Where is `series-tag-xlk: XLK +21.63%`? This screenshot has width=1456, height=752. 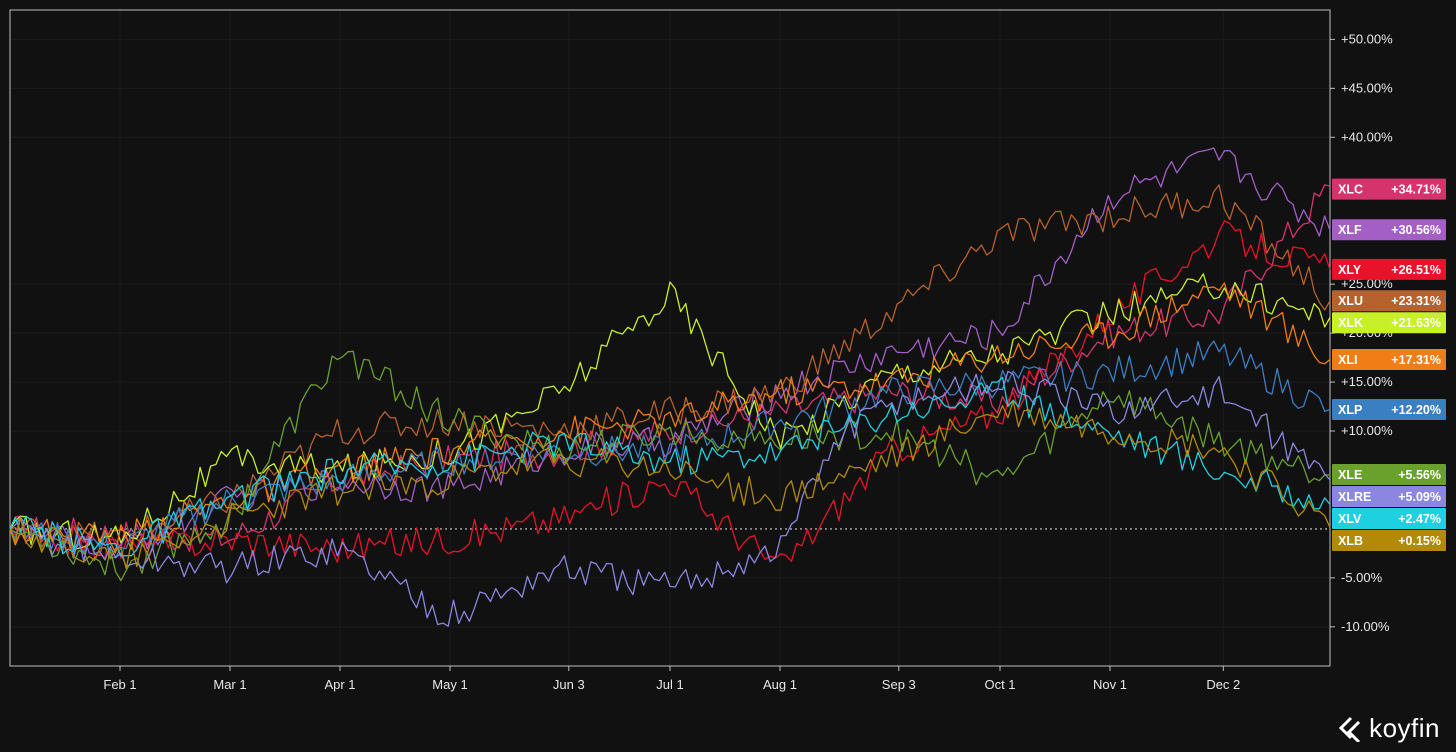 series-tag-xlk: XLK +21.63% is located at coordinates (1389, 323).